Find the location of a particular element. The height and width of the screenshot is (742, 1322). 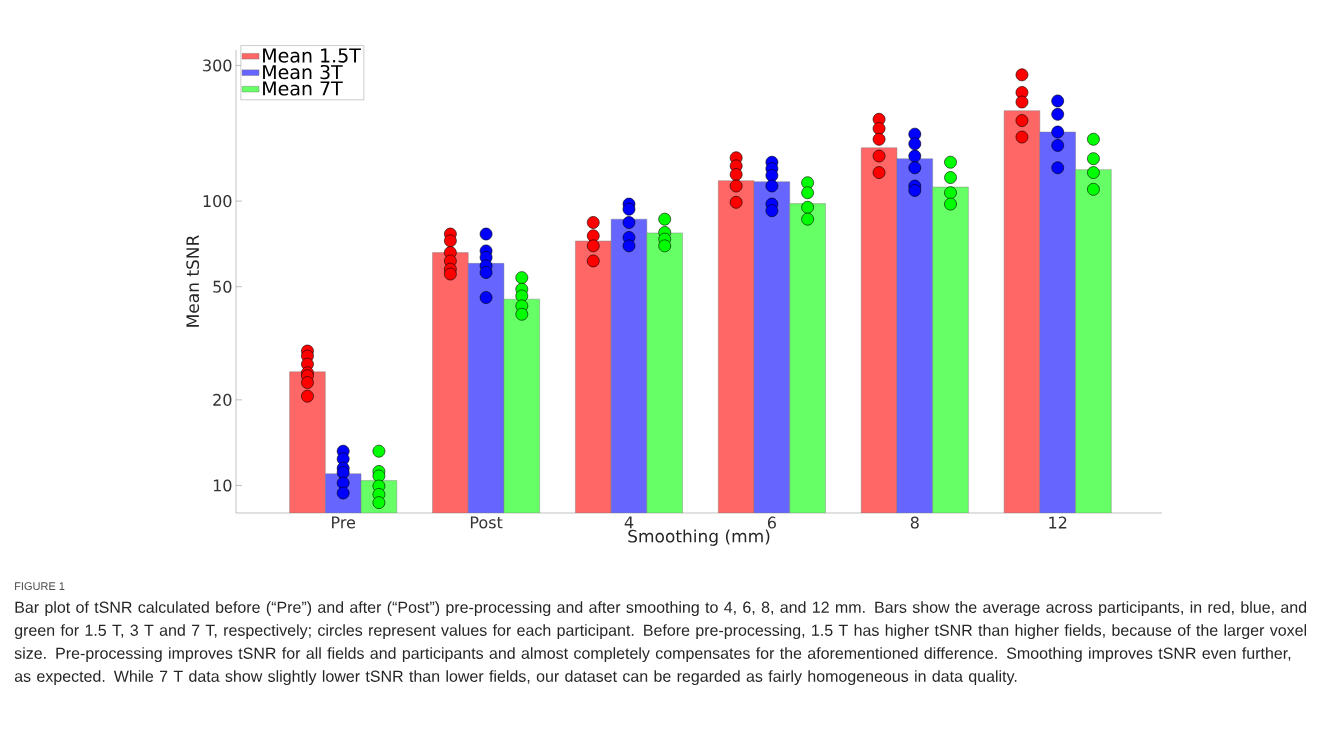

caption: FIGURE 1 is located at coordinates (40, 586).